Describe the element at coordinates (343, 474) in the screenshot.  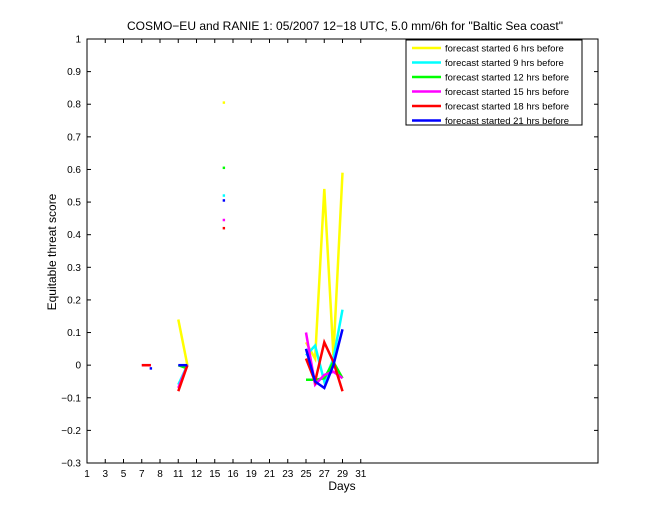
I see `x-tick-label: 29` at that location.